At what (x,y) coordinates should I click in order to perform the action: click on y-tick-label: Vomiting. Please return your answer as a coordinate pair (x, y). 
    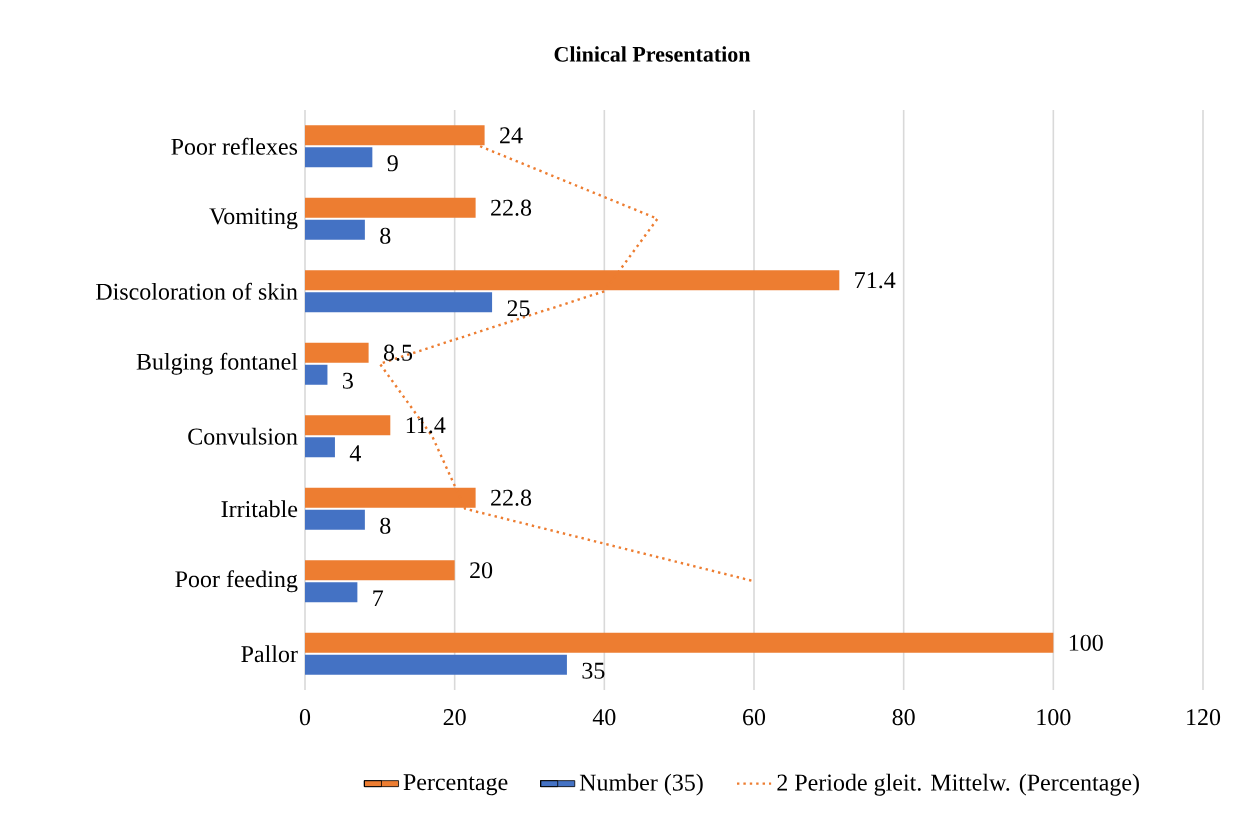
    Looking at the image, I should click on (253, 219).